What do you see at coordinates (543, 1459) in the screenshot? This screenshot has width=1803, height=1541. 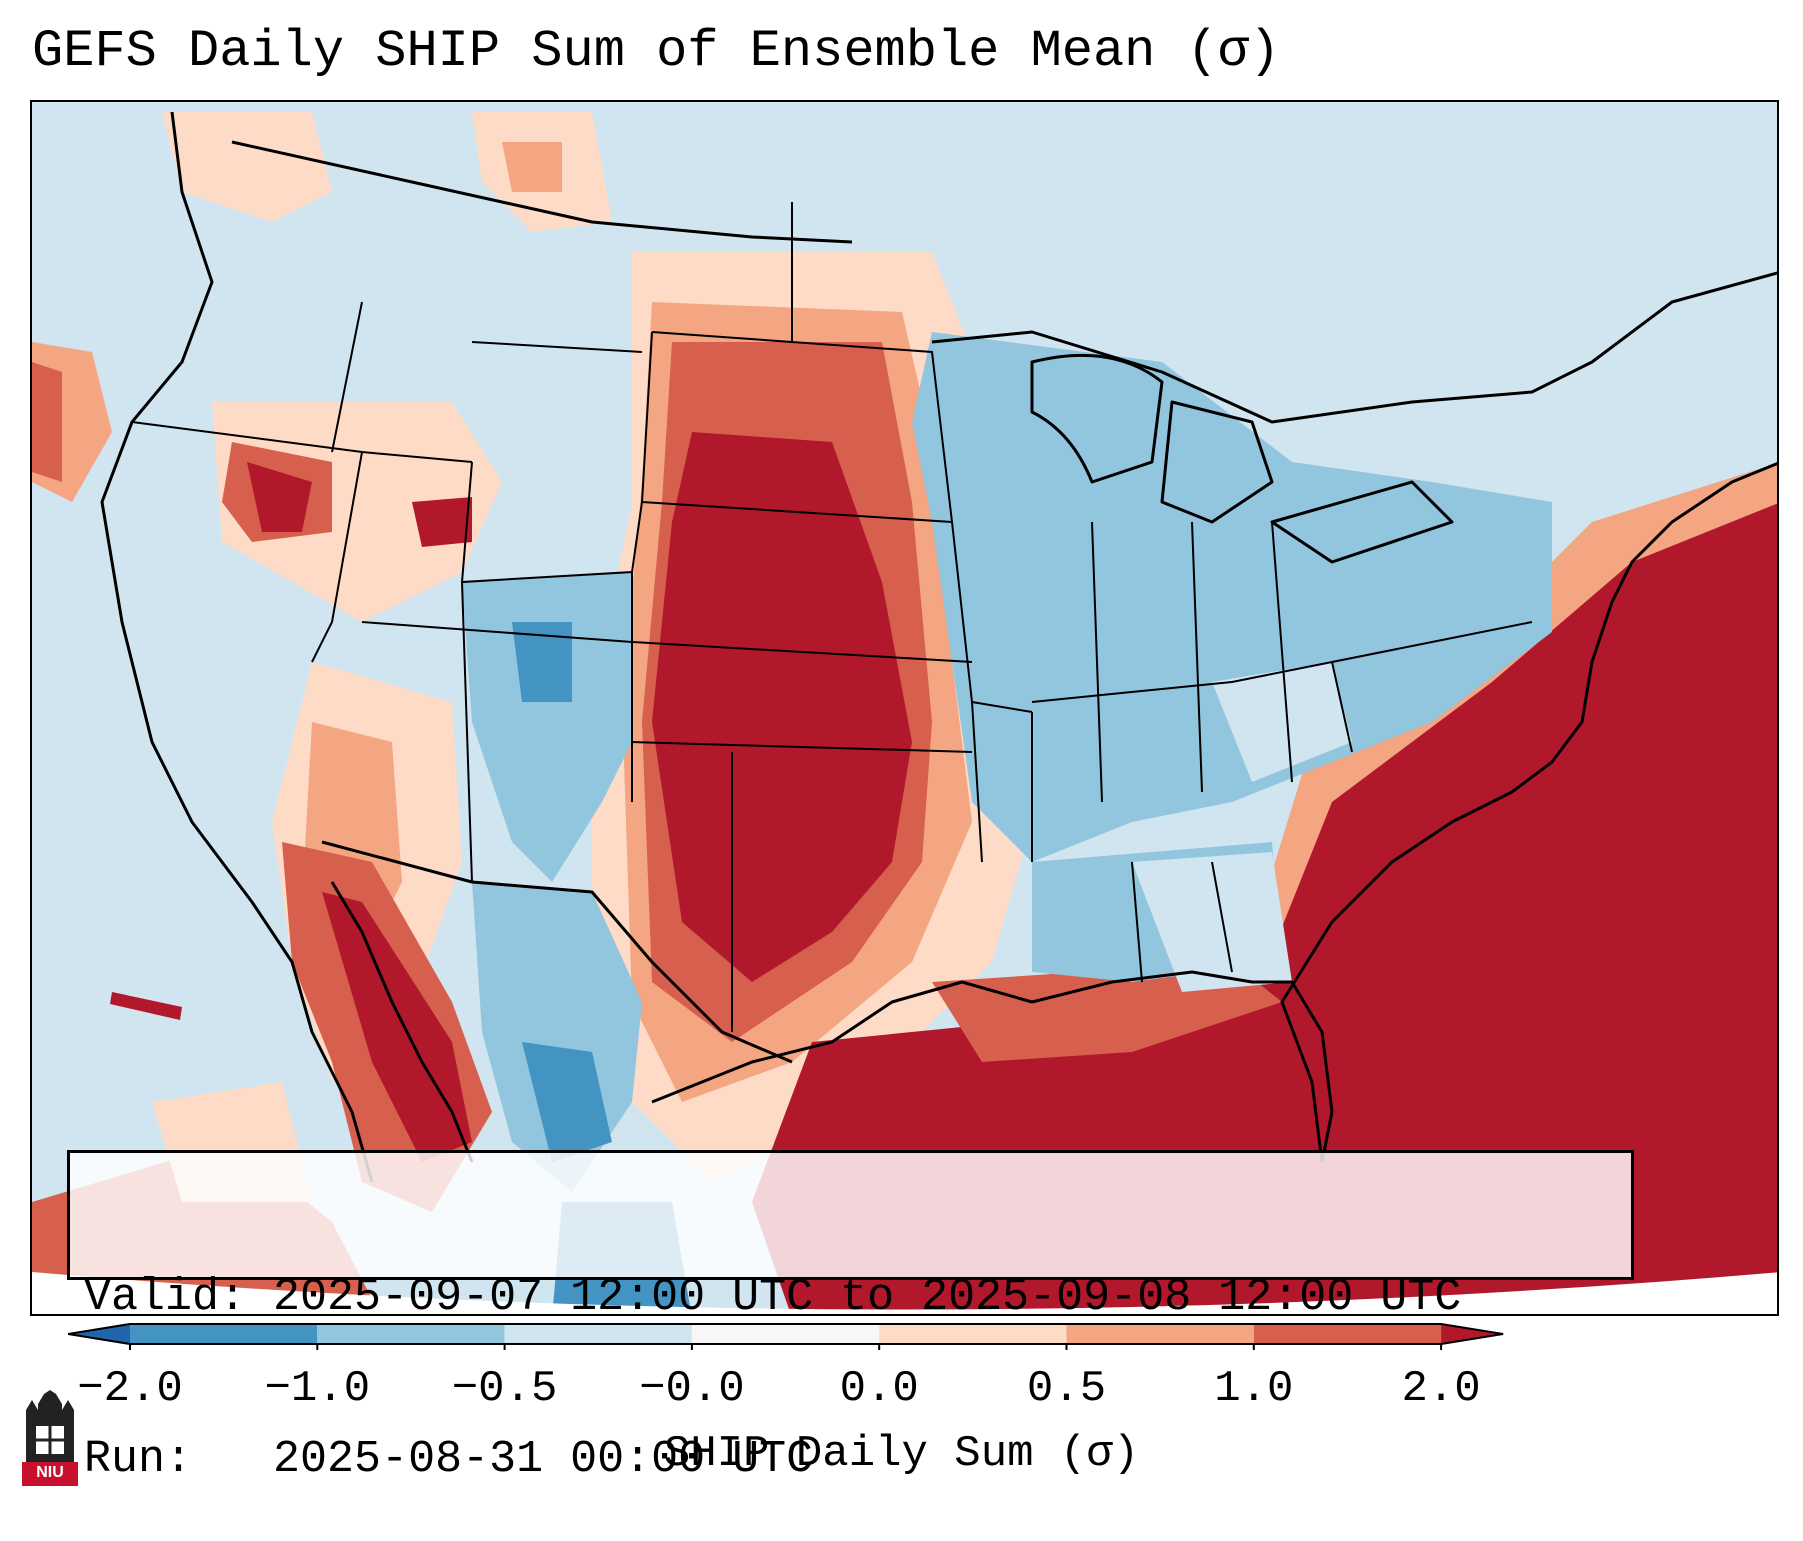 I see `run-value: 2025-08-31 00:00 UTC` at bounding box center [543, 1459].